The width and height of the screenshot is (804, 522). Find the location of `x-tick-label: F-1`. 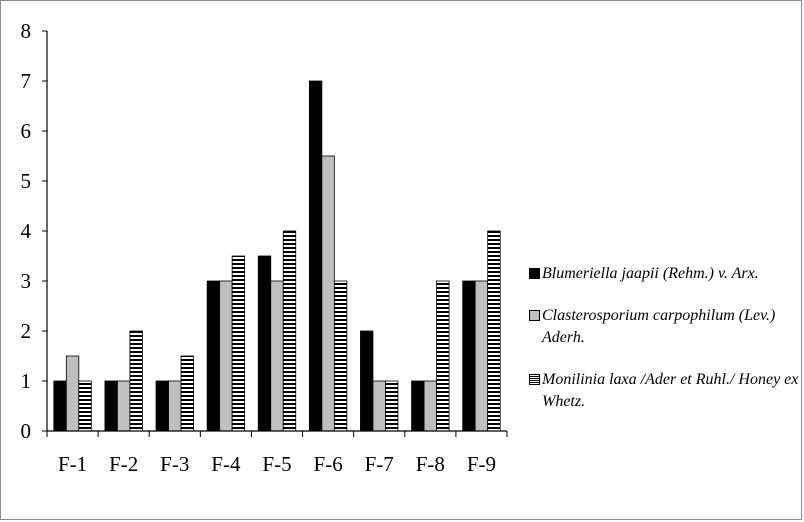

x-tick-label: F-1 is located at coordinates (72, 464).